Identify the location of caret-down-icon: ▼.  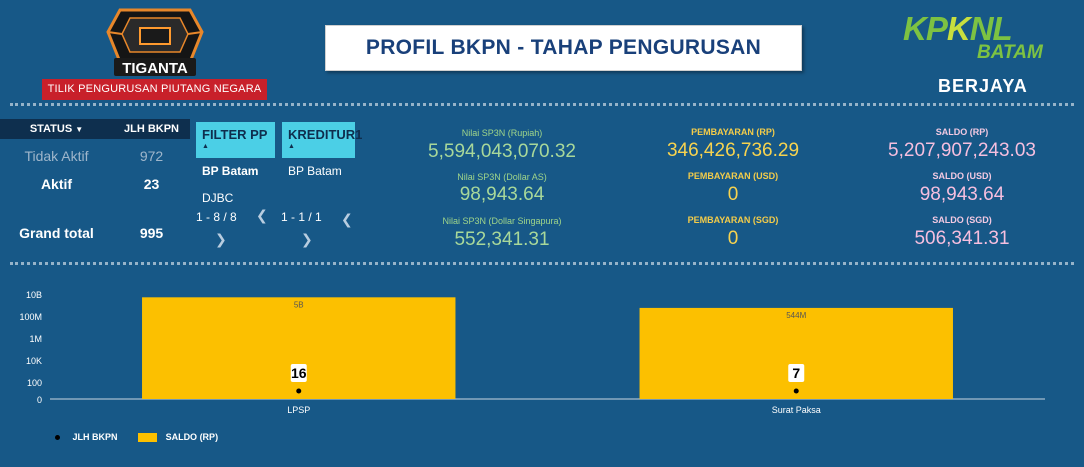
(79, 129).